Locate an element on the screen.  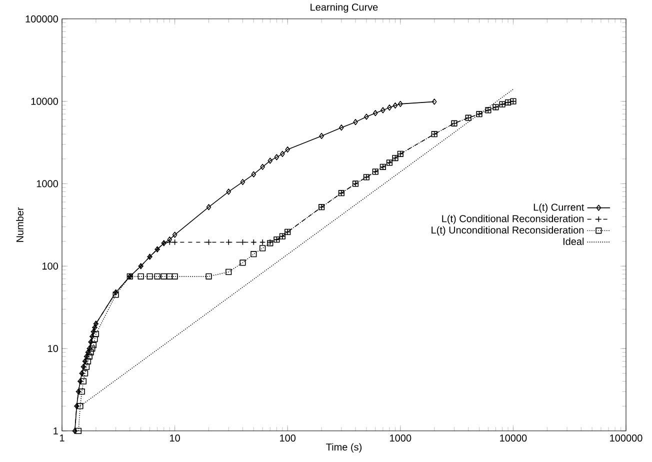
y-tick-label: 100000 is located at coordinates (42, 18).